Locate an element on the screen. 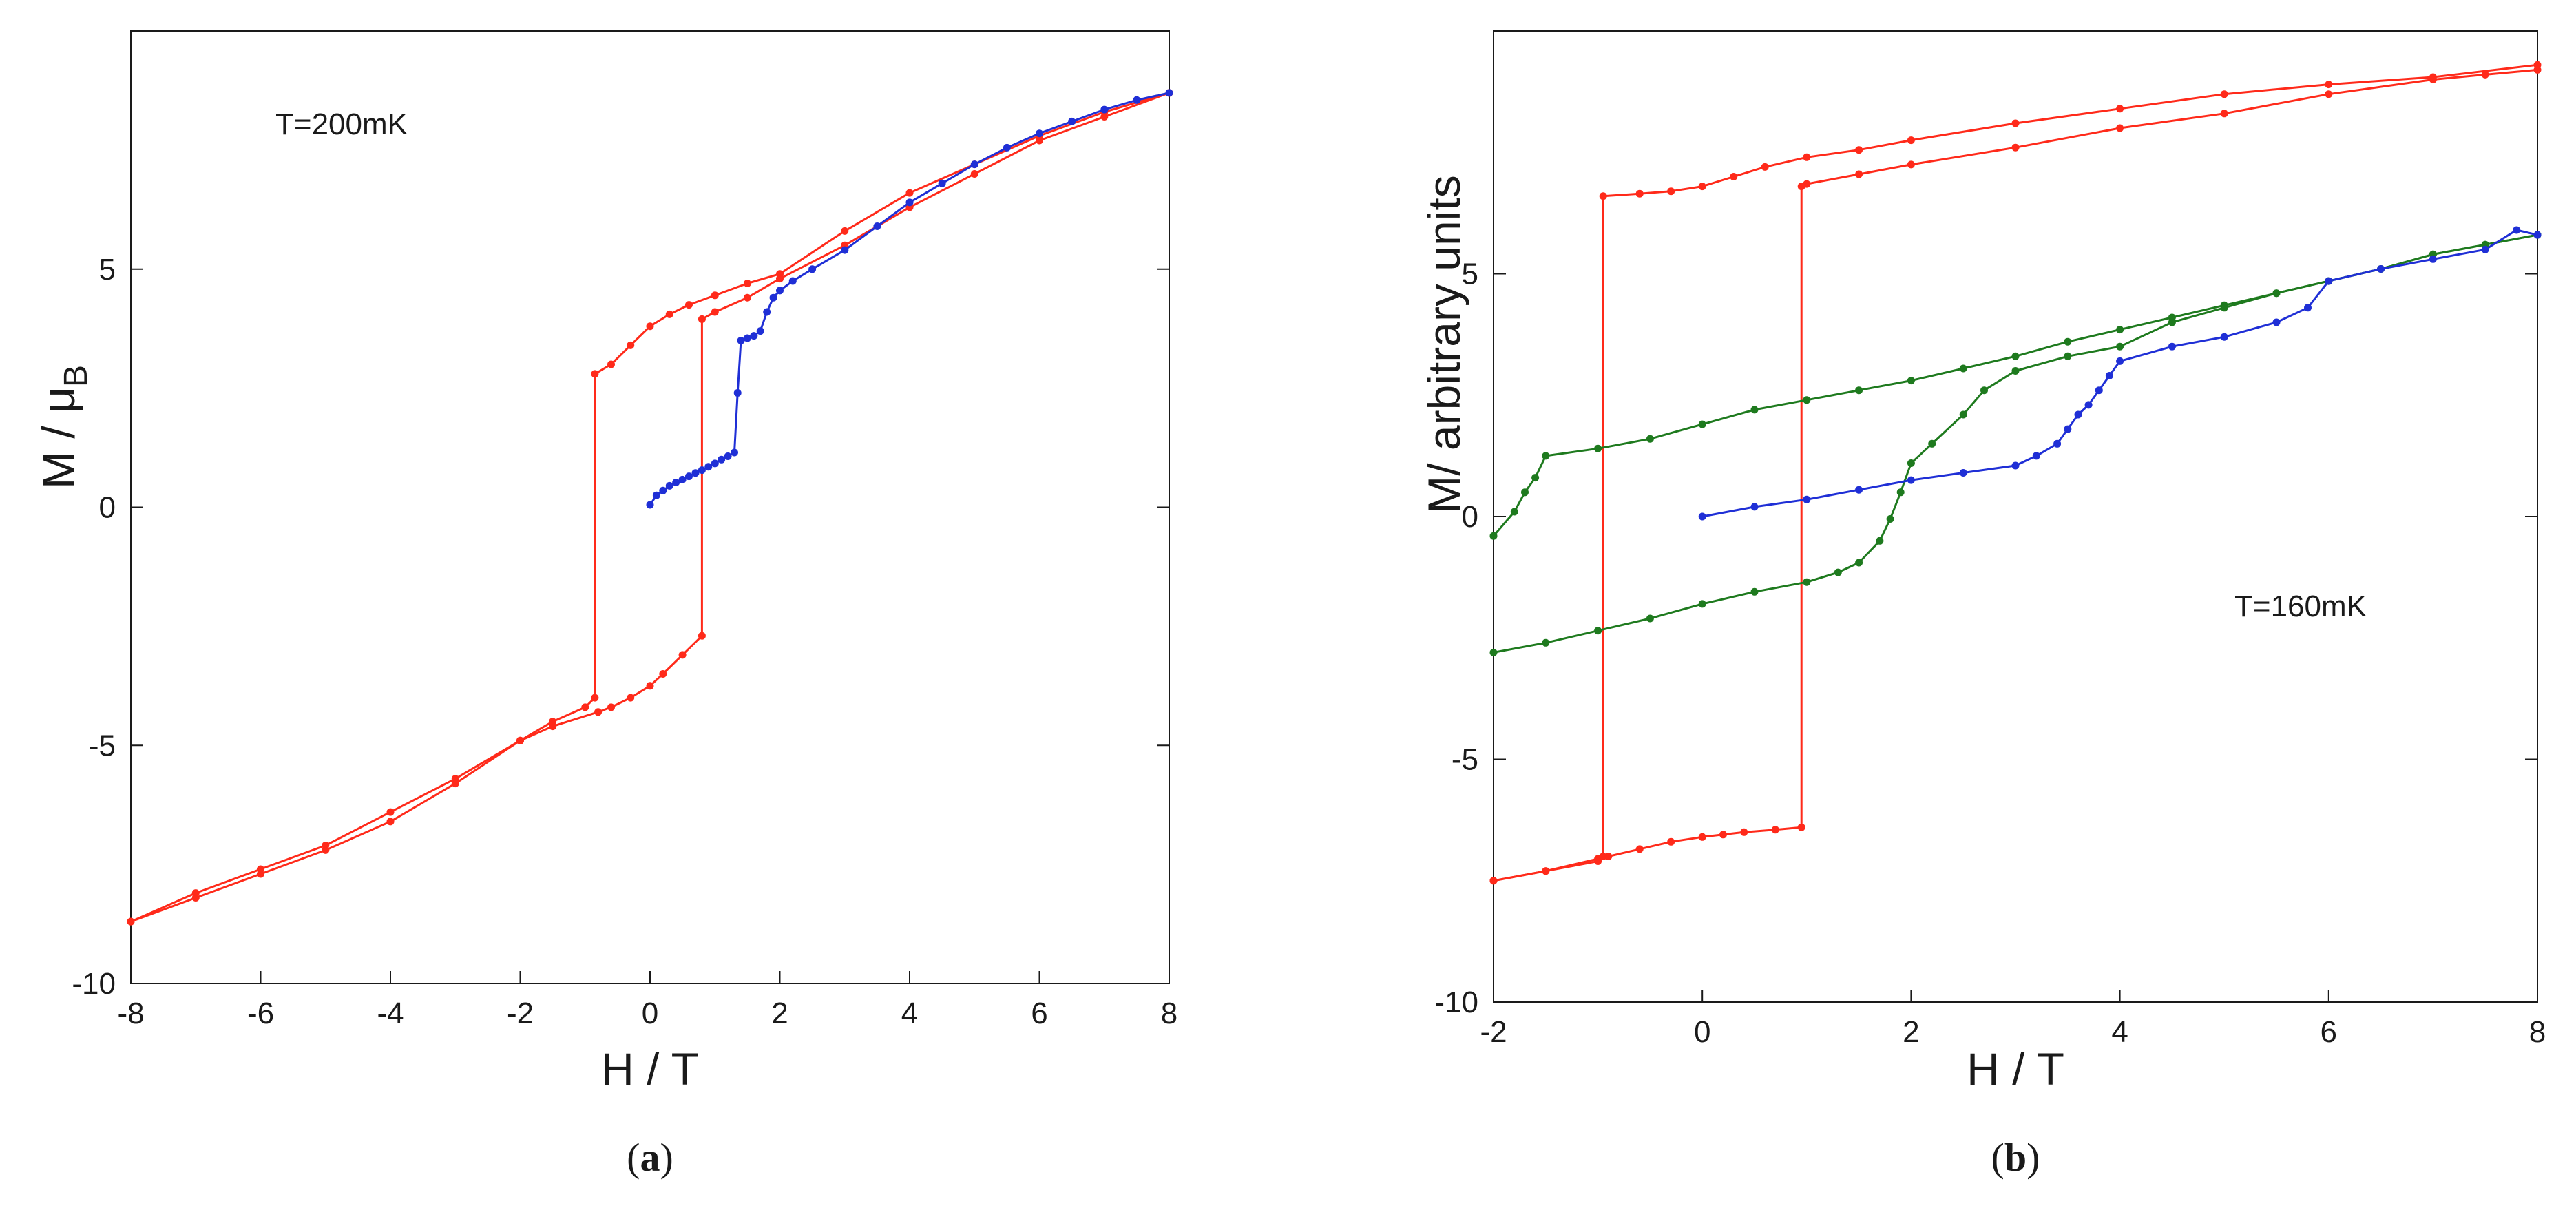  svg-text: M / μB is located at coordinates (63, 427).